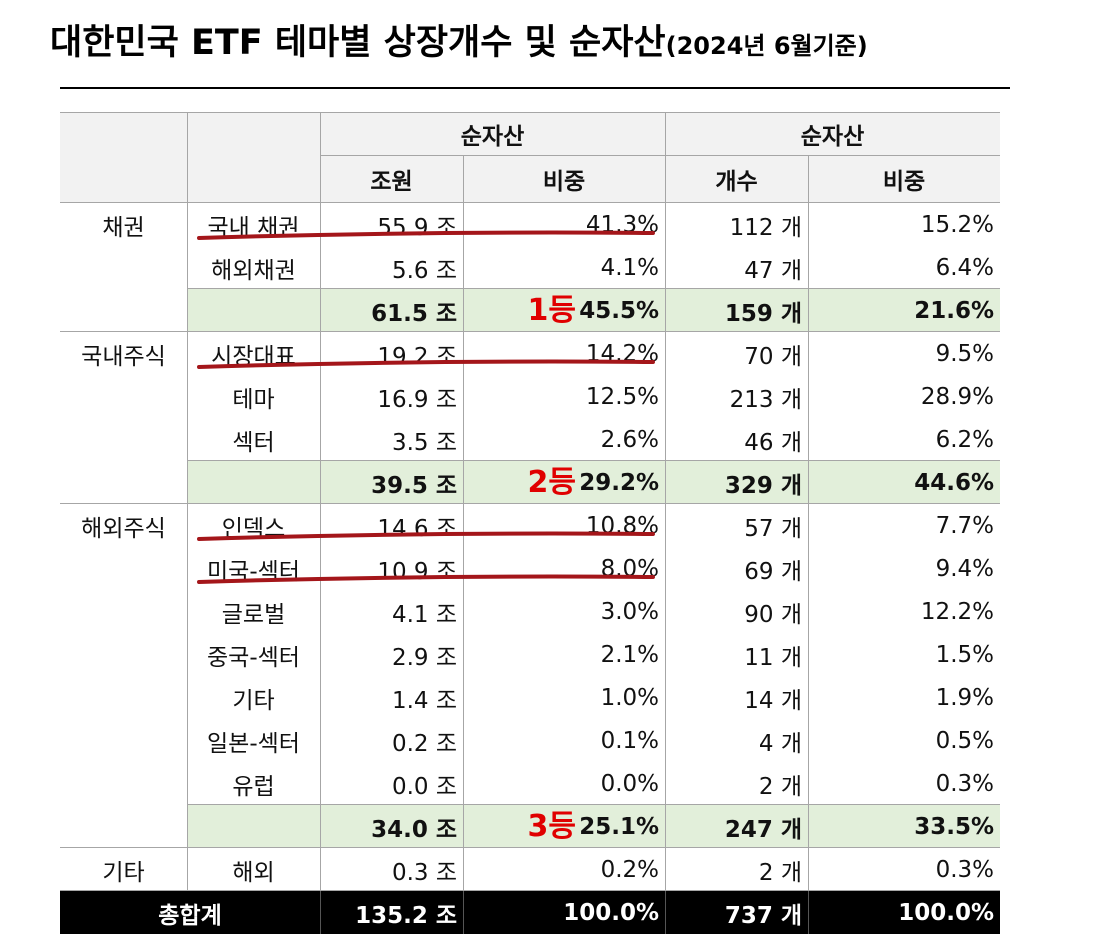  What do you see at coordinates (765, 227) in the screenshot?
I see `cell: 112 개` at bounding box center [765, 227].